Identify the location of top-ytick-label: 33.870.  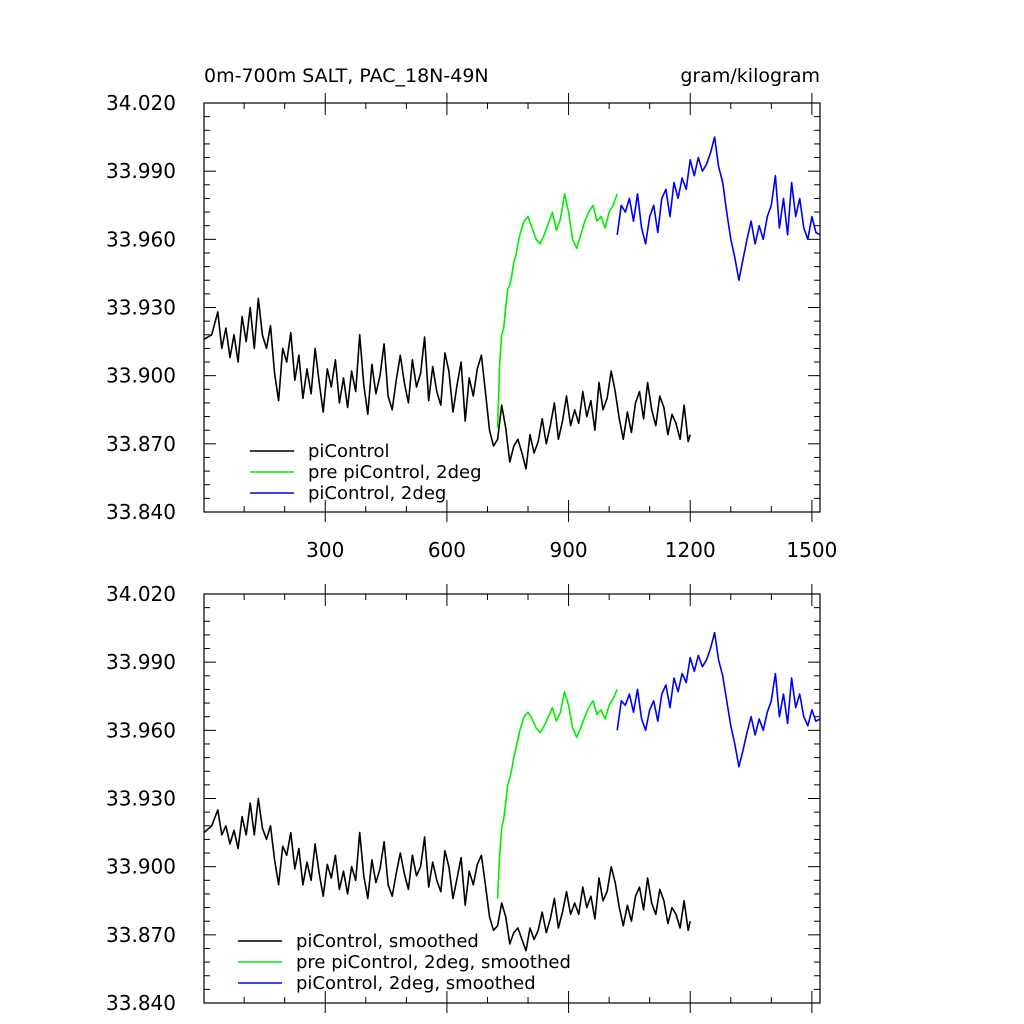
(141, 444).